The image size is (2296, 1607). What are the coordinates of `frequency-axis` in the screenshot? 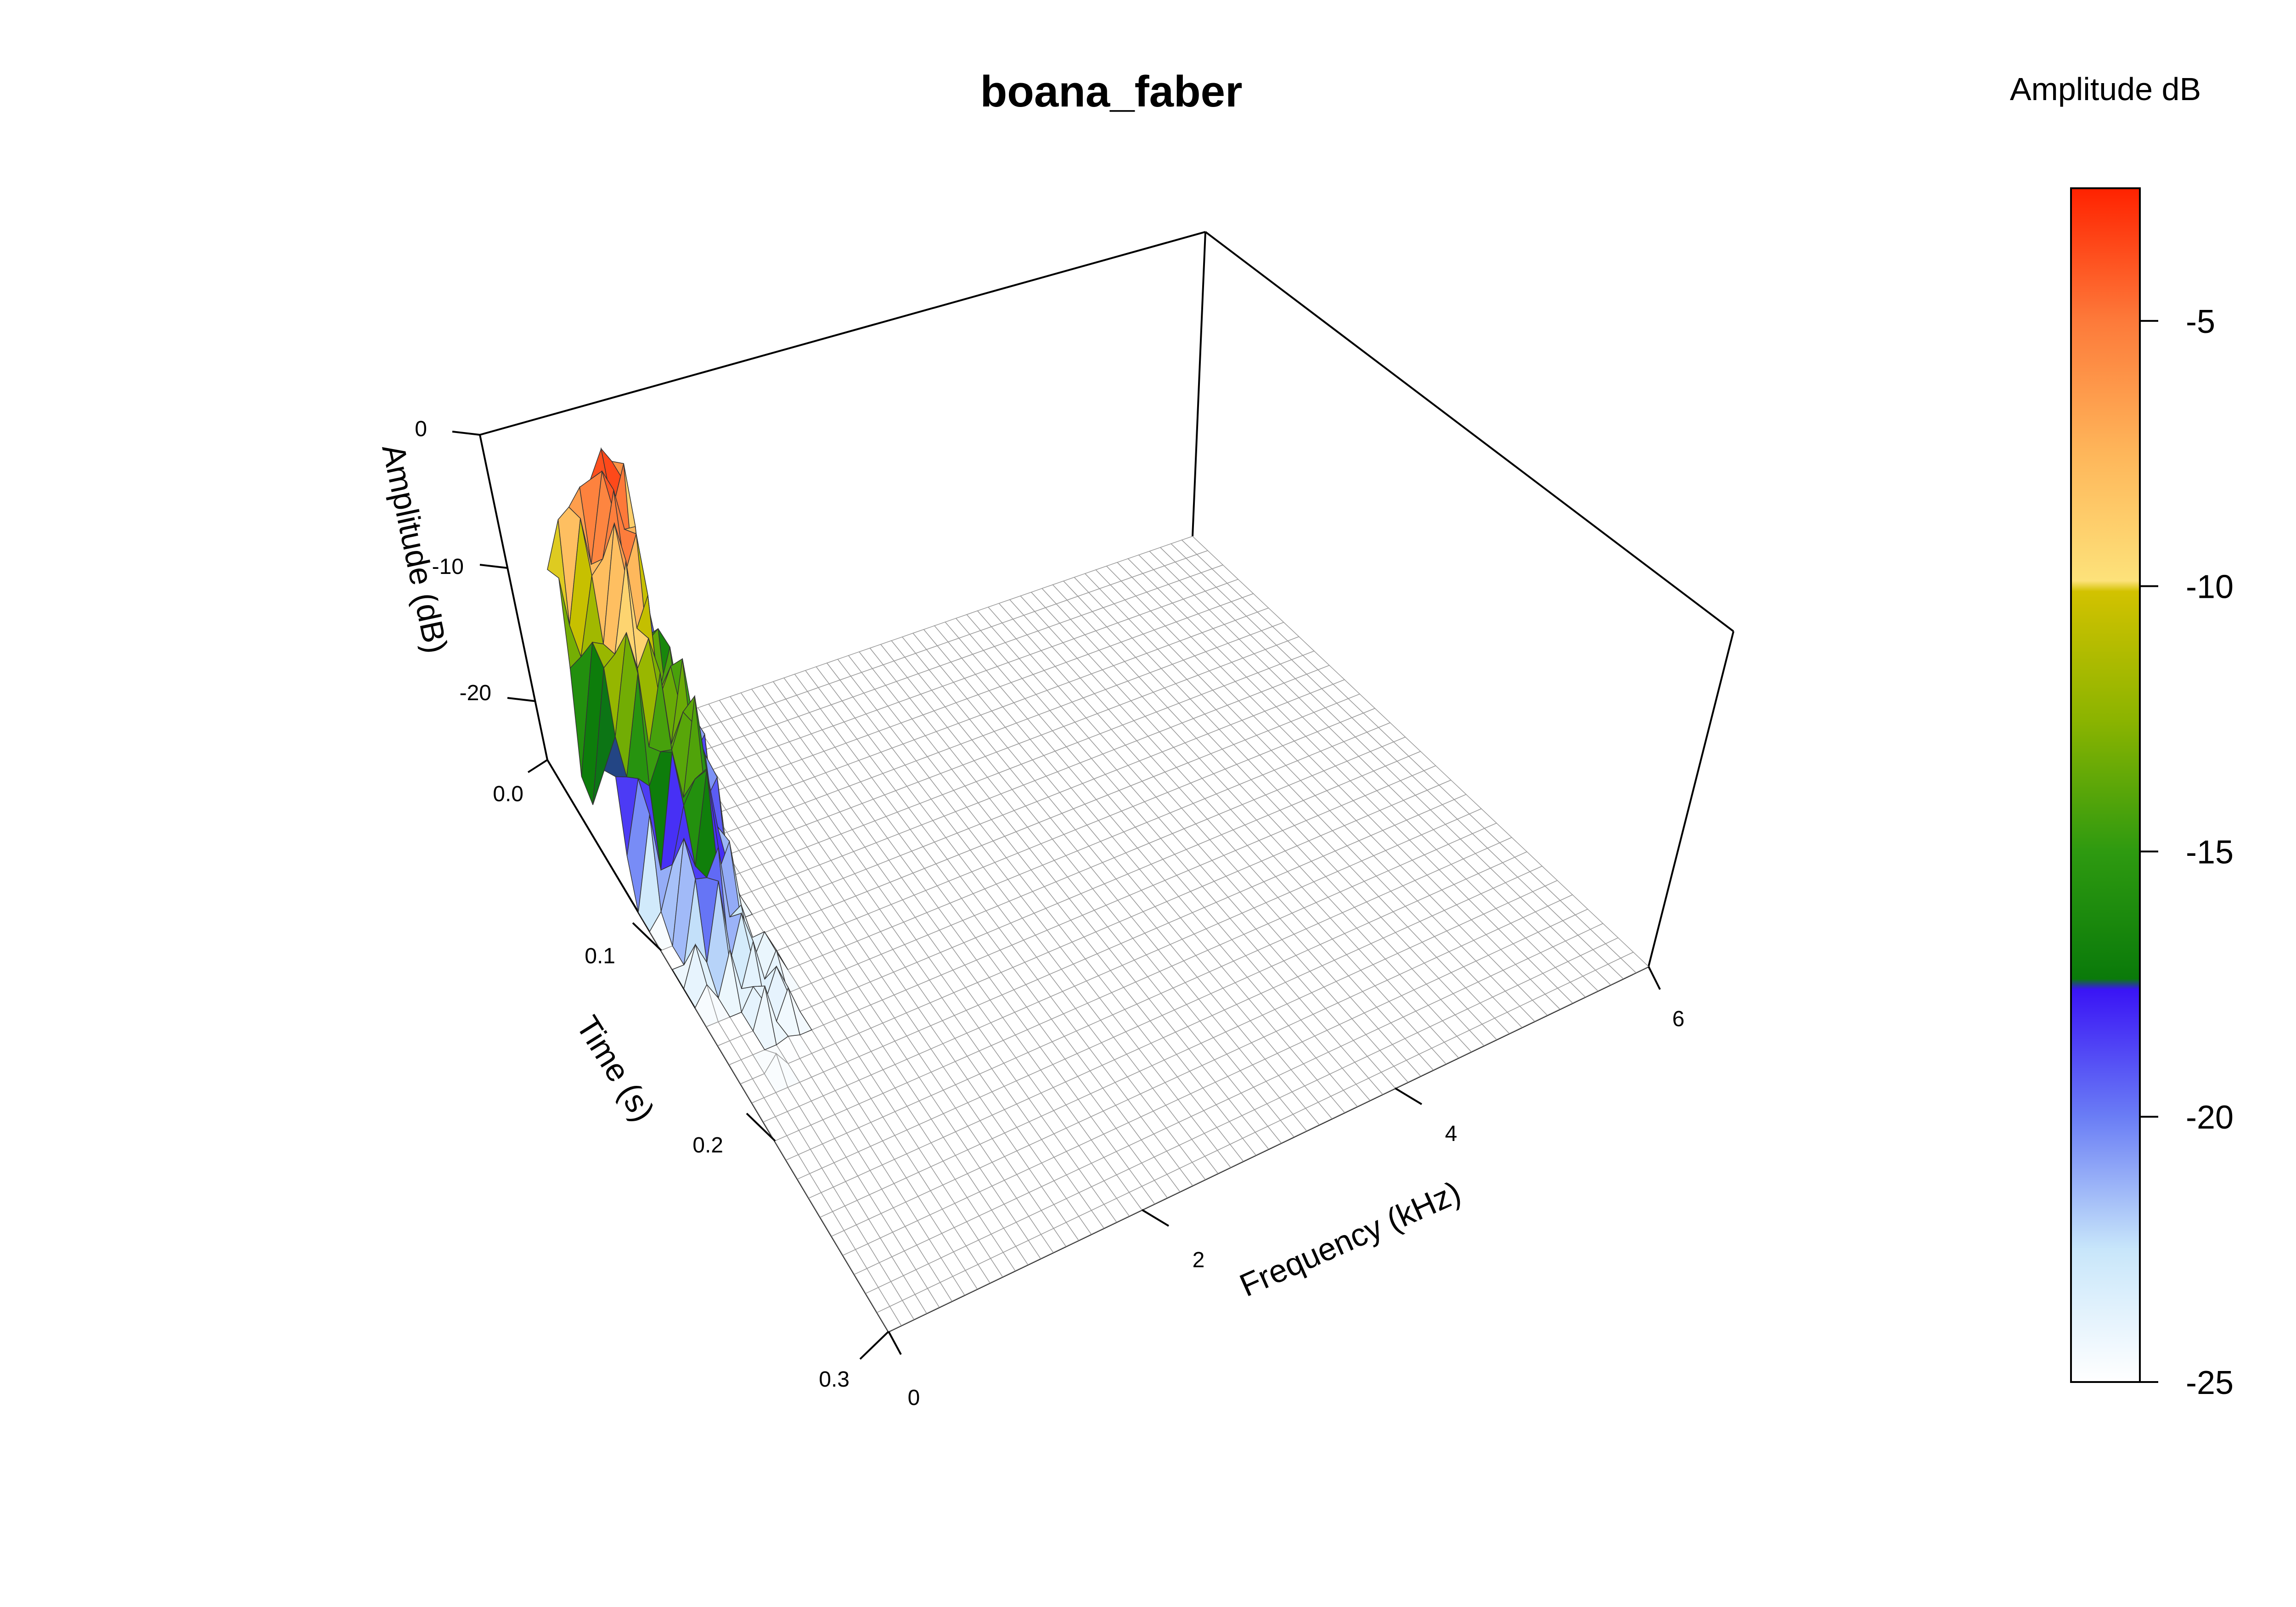 It's located at (1274, 1160).